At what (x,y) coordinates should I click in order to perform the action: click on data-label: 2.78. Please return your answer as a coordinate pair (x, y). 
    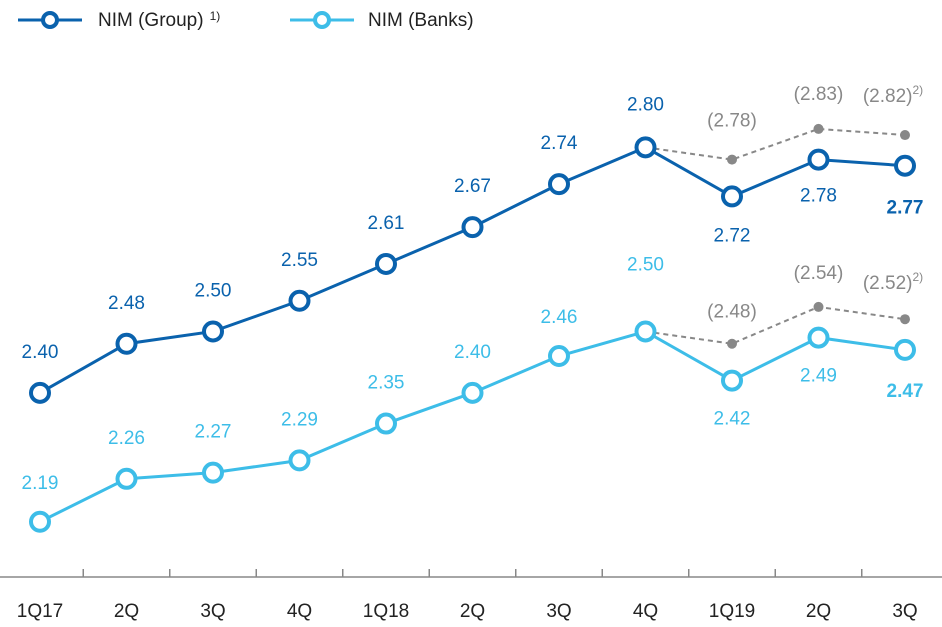
    Looking at the image, I should click on (818, 196).